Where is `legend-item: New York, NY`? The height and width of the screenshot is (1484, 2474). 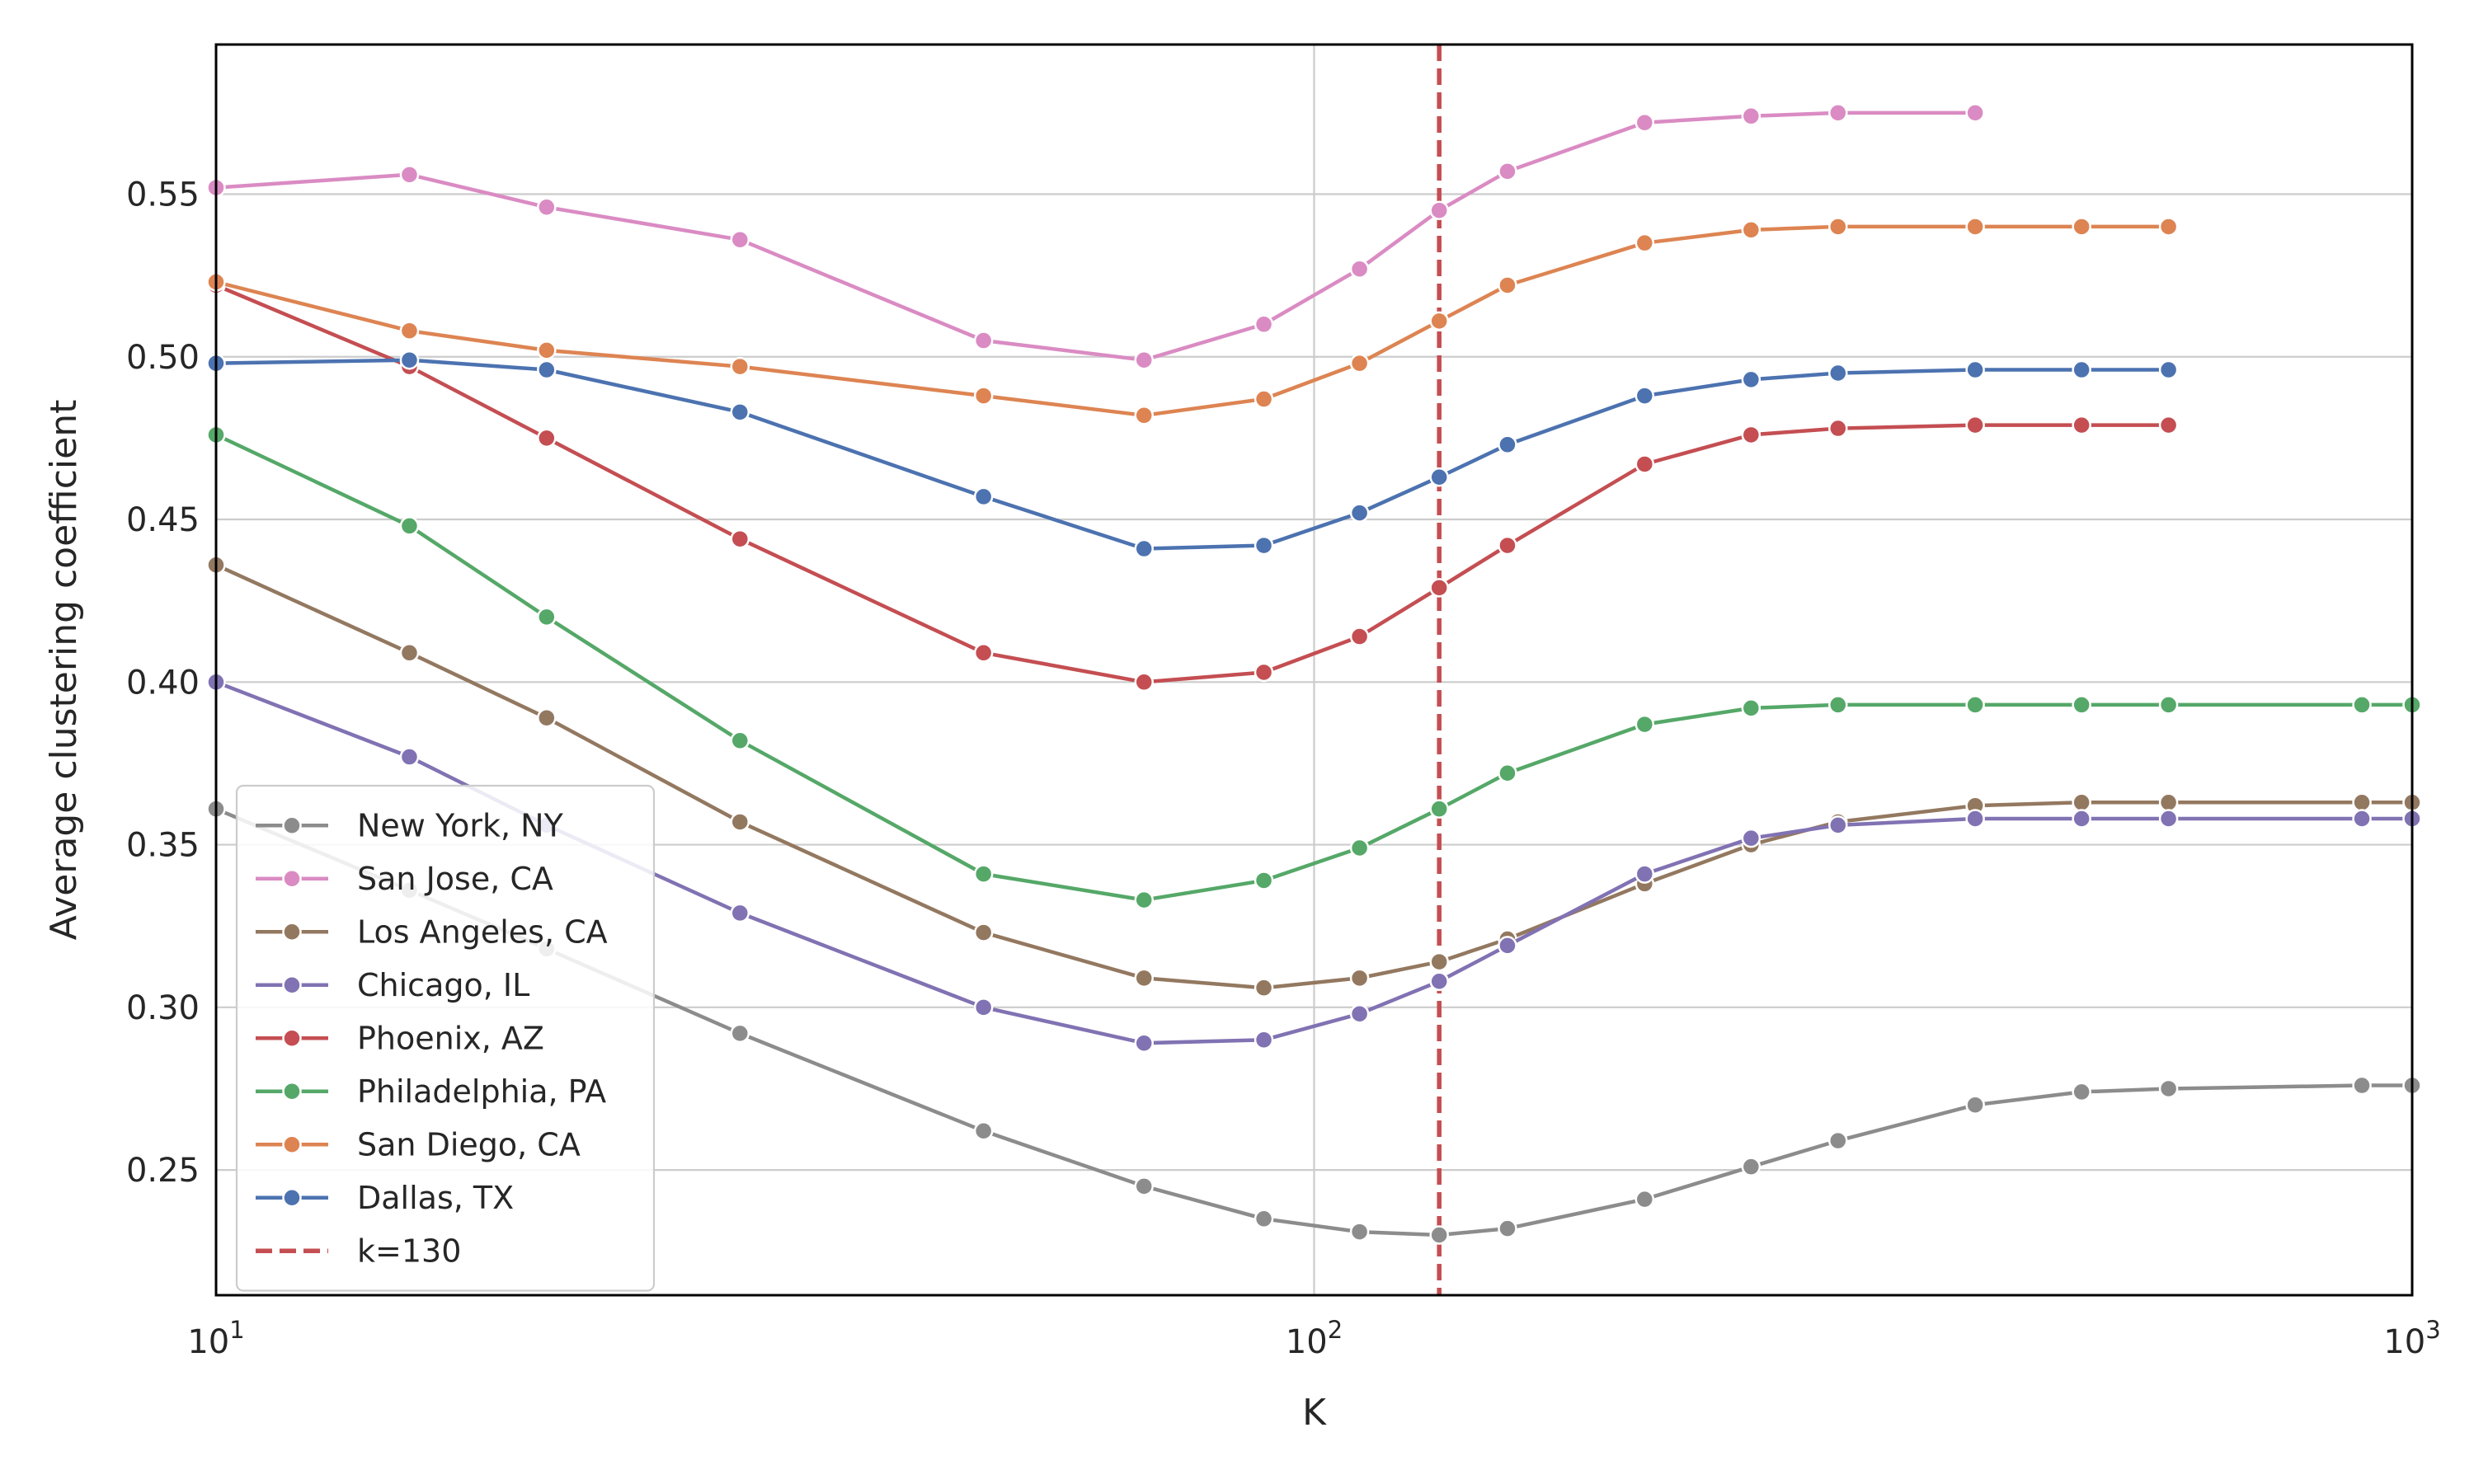 legend-item: New York, NY is located at coordinates (410, 825).